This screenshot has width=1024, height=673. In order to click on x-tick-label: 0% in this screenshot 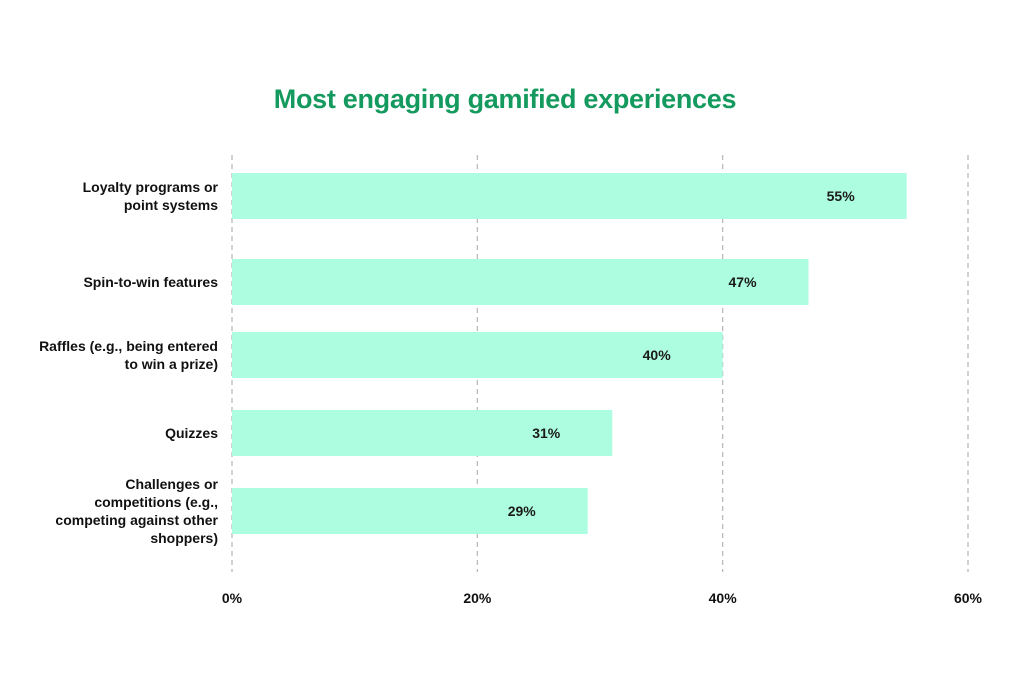, I will do `click(232, 598)`.